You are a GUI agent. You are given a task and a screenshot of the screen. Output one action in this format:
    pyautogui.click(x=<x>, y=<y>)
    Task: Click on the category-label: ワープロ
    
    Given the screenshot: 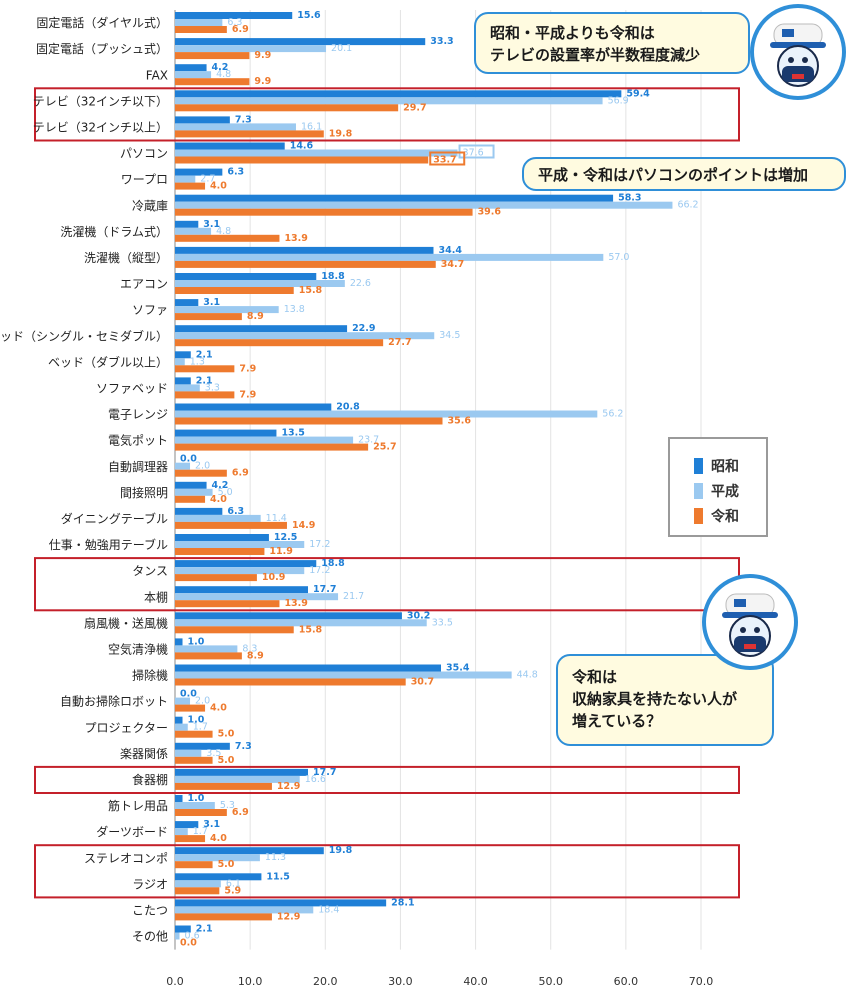 What is the action you would take?
    pyautogui.click(x=144, y=180)
    